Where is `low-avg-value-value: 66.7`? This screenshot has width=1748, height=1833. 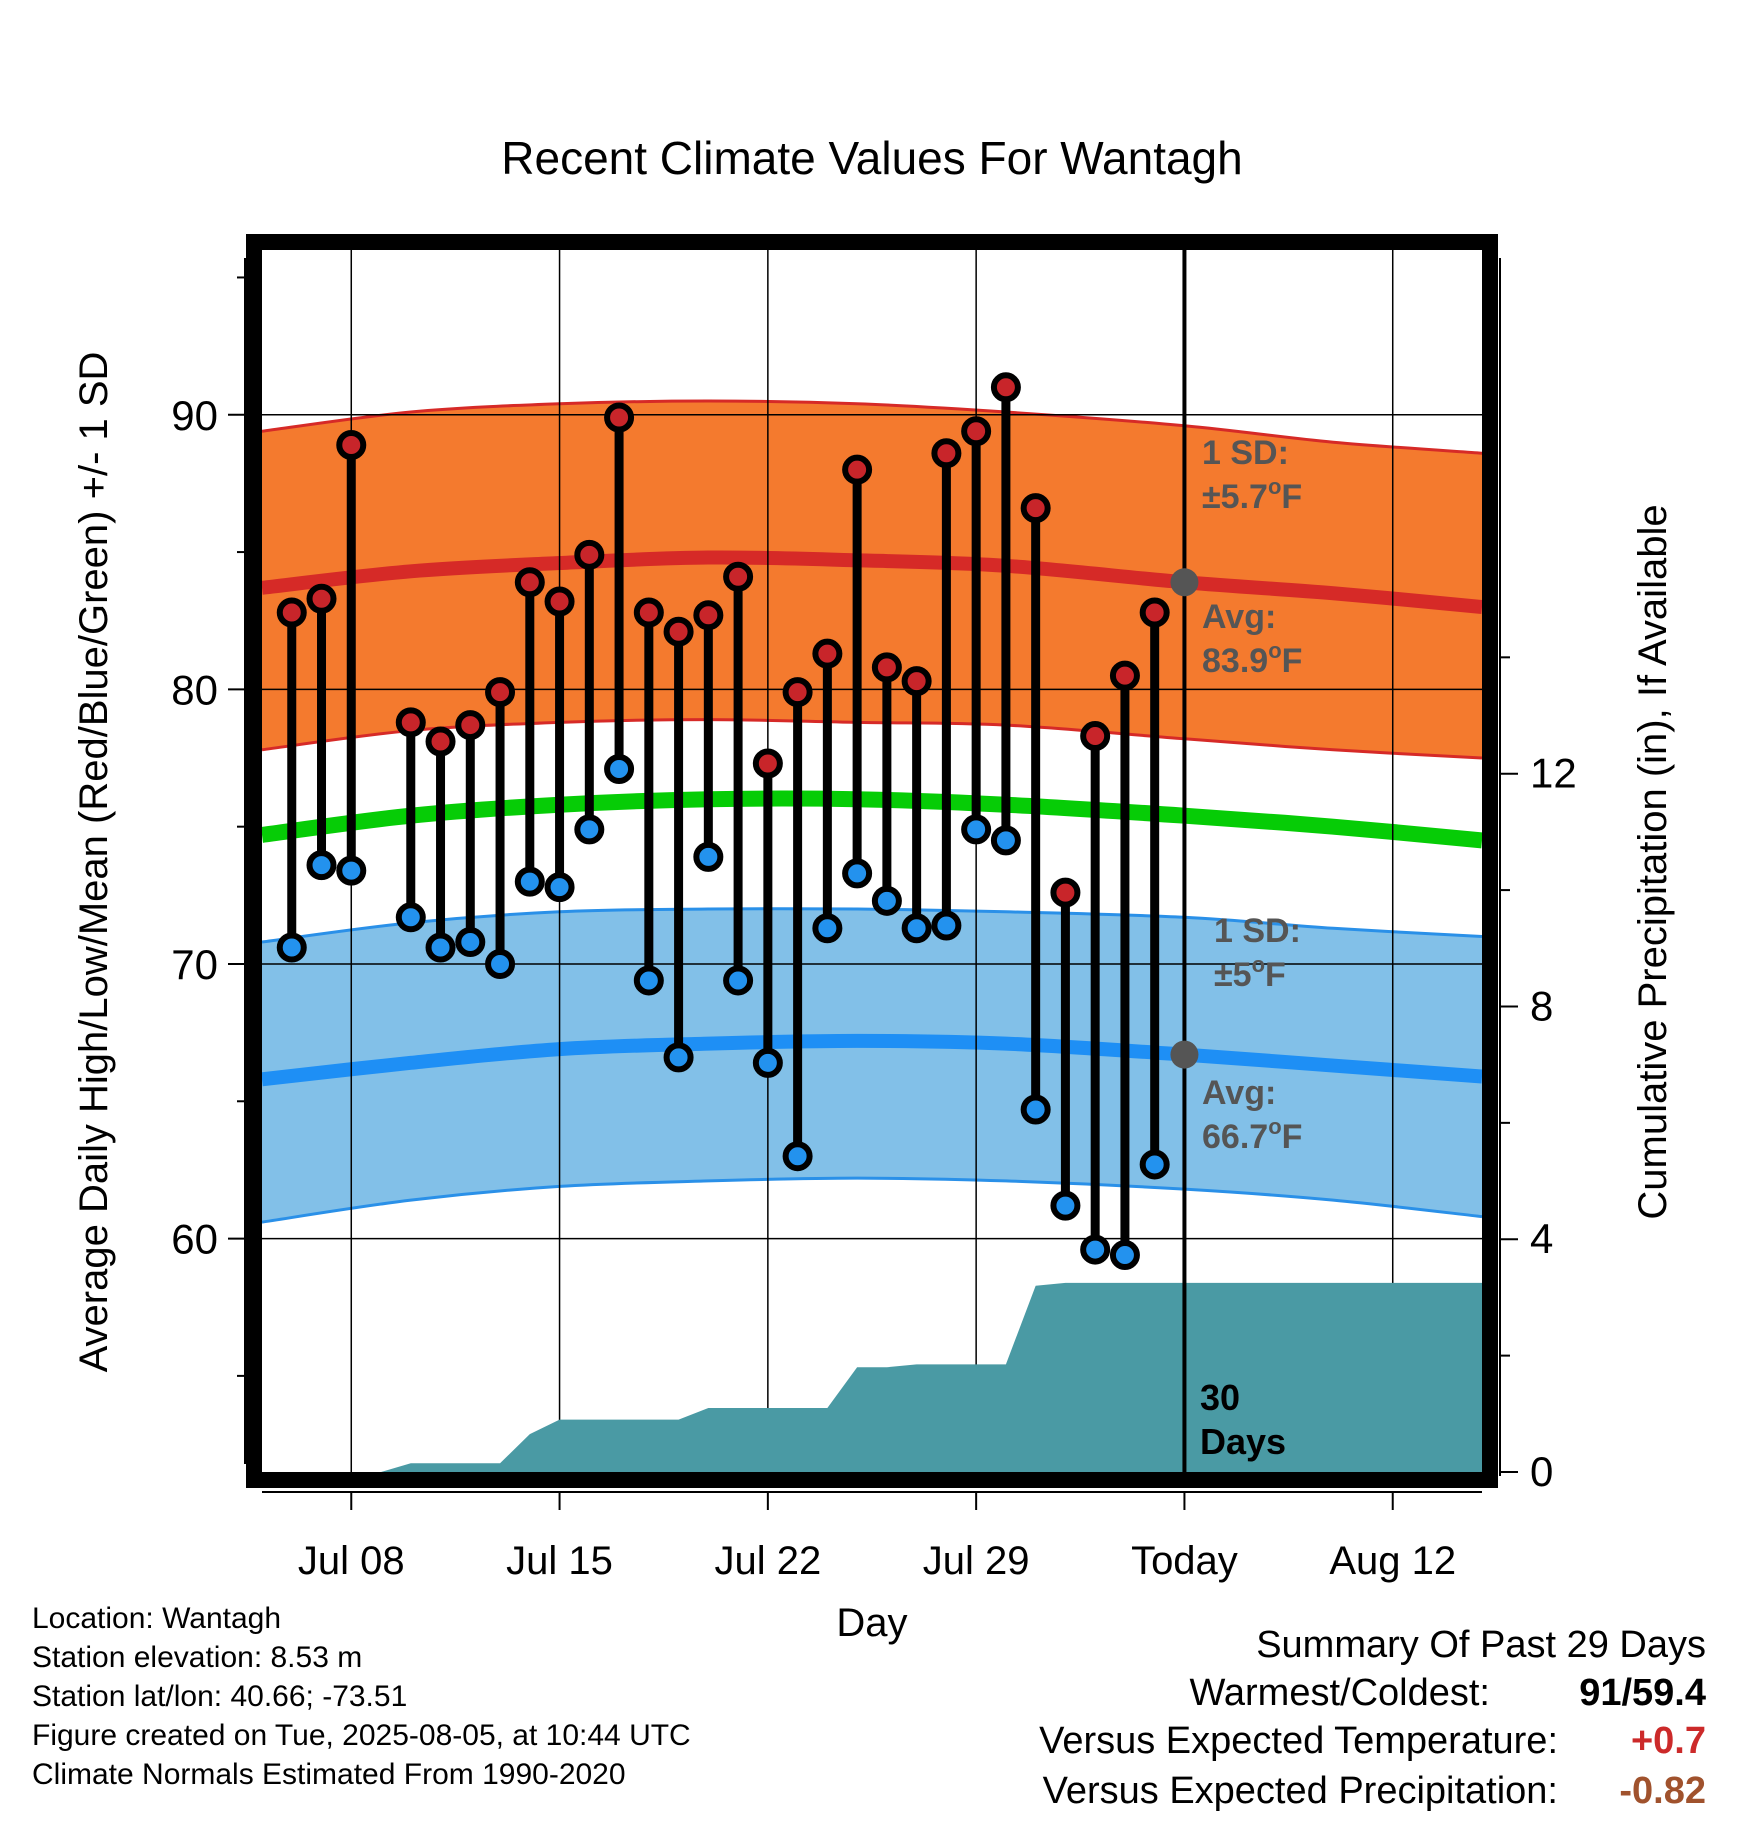 low-avg-value-value: 66.7 is located at coordinates (1235, 1137).